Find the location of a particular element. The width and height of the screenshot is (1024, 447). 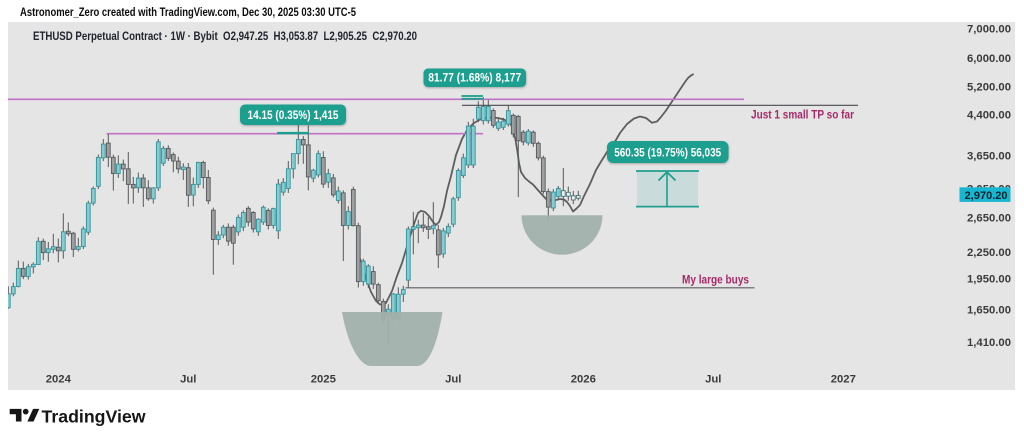

svg-text: 1,410.00 is located at coordinates (989, 343).